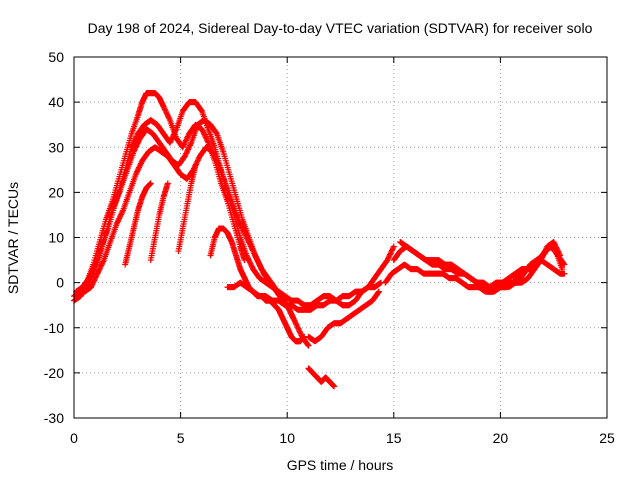 The image size is (640, 480). What do you see at coordinates (13, 238) in the screenshot?
I see `y-axis-label: SDTVAR / TECUs` at bounding box center [13, 238].